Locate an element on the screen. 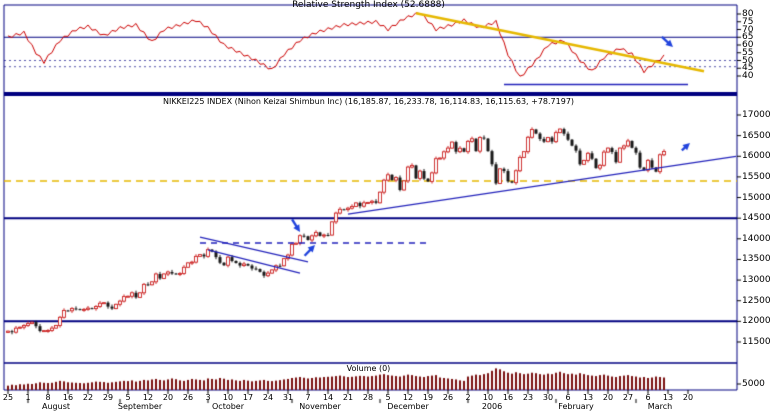 The width and height of the screenshot is (770, 412). date-tick-label: 24 is located at coordinates (268, 397).